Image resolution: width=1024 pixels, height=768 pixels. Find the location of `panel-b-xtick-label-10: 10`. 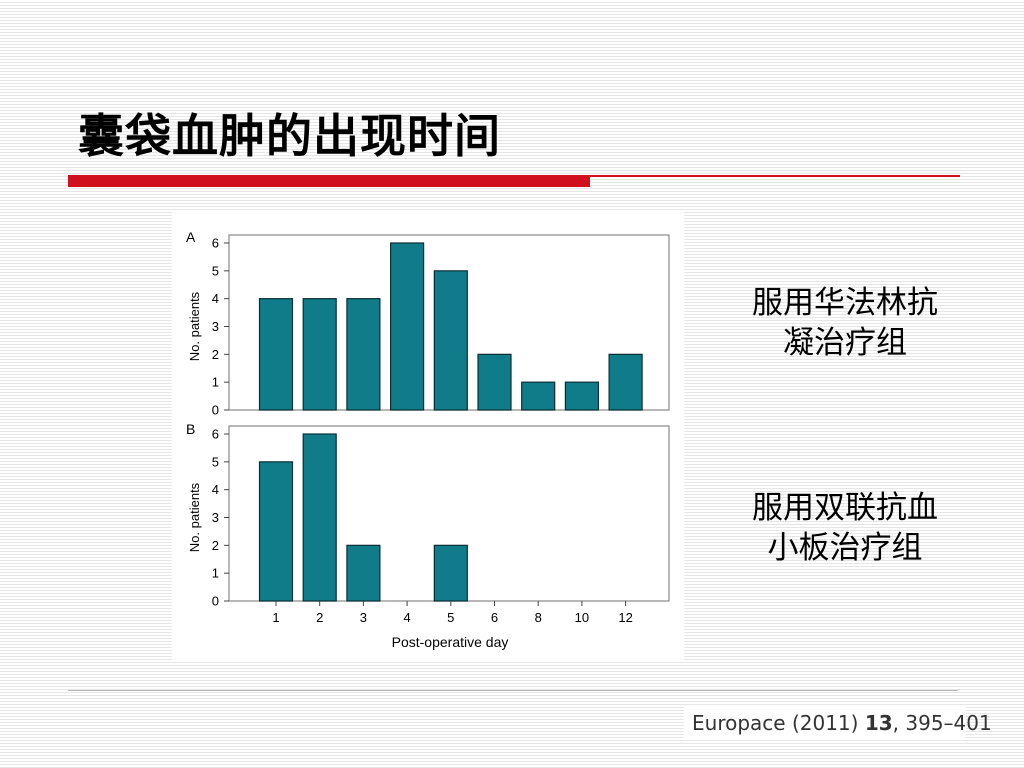

panel-b-xtick-label-10: 10 is located at coordinates (582, 617).